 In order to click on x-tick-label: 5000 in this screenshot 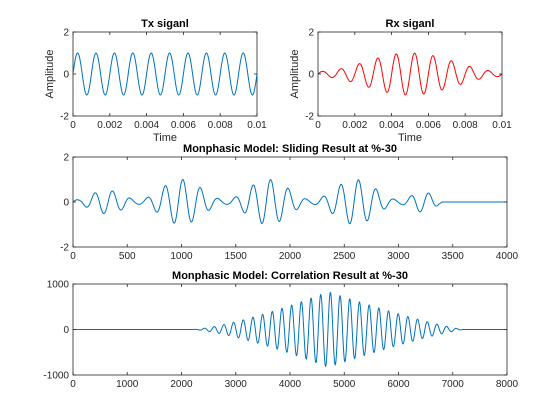, I will do `click(344, 384)`.